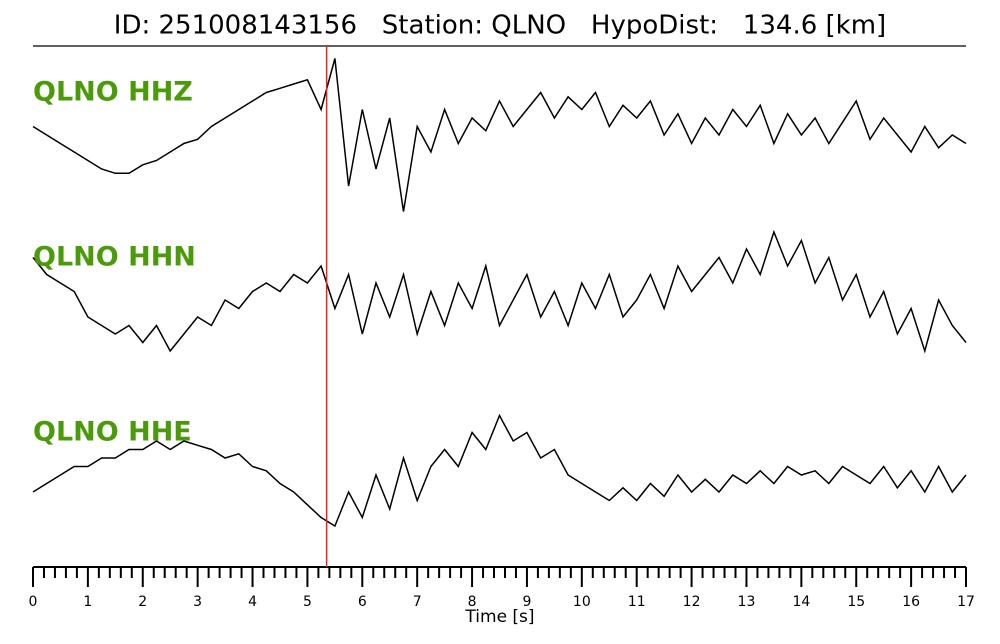  What do you see at coordinates (856, 602) in the screenshot?
I see `x-tick-label: 15` at bounding box center [856, 602].